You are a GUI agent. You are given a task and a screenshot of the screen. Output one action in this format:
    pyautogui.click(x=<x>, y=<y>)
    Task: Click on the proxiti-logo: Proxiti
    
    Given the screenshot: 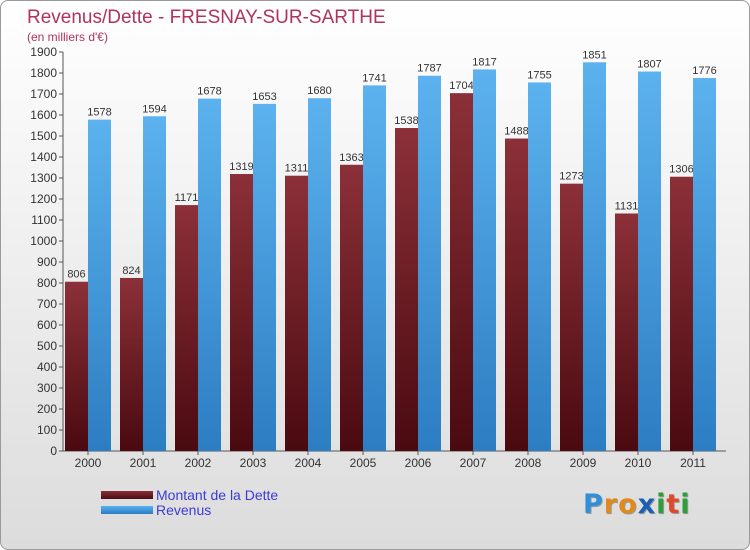 What is the action you would take?
    pyautogui.click(x=637, y=504)
    